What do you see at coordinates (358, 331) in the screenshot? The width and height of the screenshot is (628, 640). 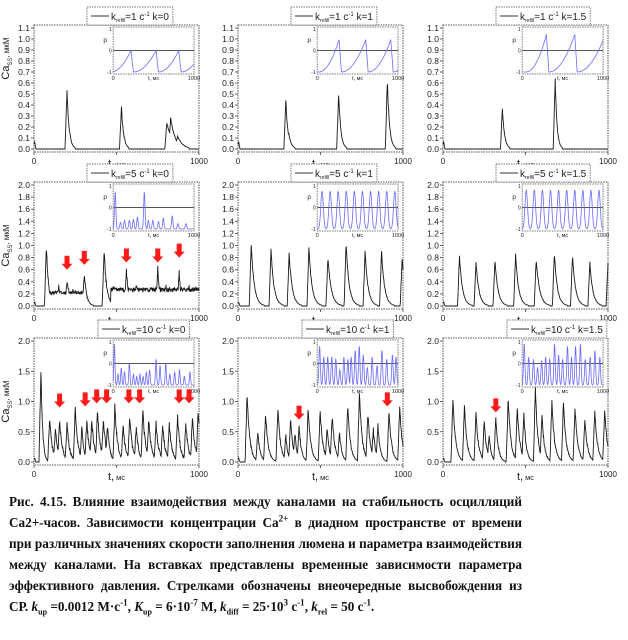 I see `legend-label: krefill=10 c-1 k=1` at bounding box center [358, 331].